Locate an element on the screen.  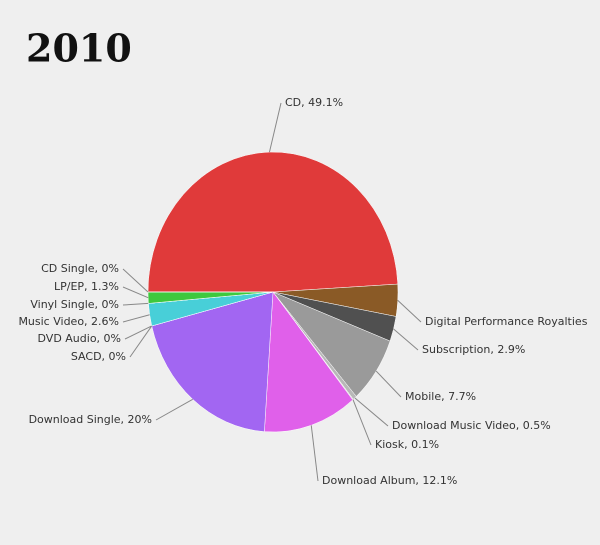
data-label: Digital Performance Royalties is located at coordinates (506, 321).